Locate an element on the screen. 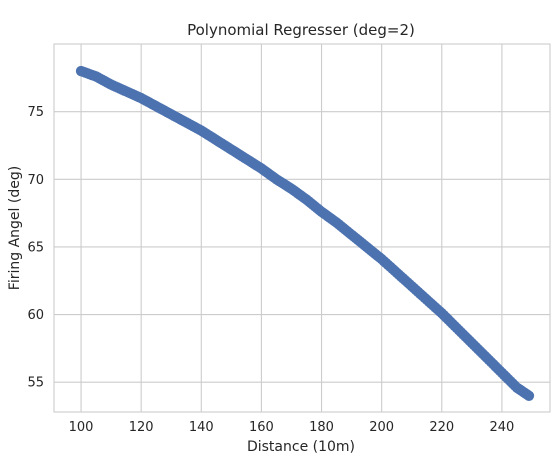  x-tick-label: 240 is located at coordinates (501, 427).